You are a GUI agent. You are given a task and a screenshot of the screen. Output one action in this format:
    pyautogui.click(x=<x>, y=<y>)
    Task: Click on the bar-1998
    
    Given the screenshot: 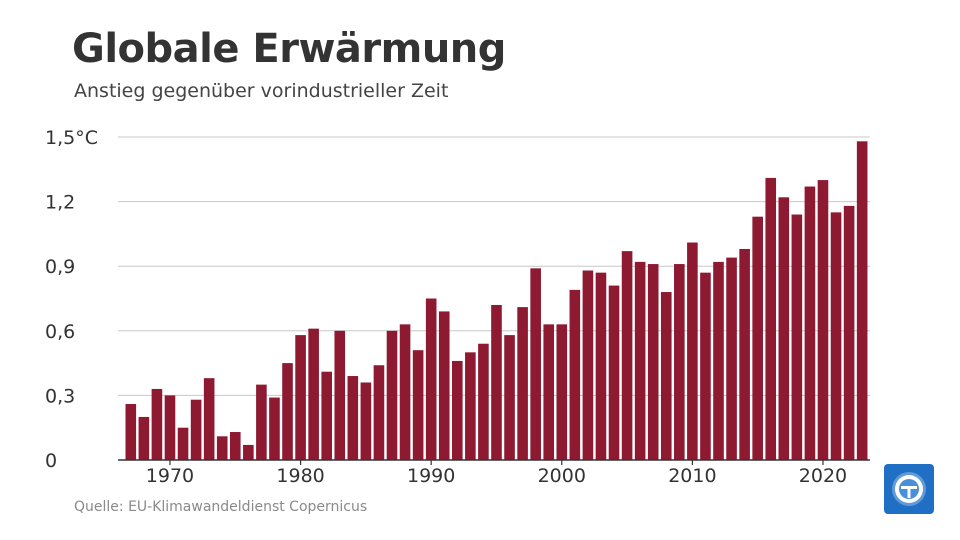 What is the action you would take?
    pyautogui.click(x=535, y=364)
    